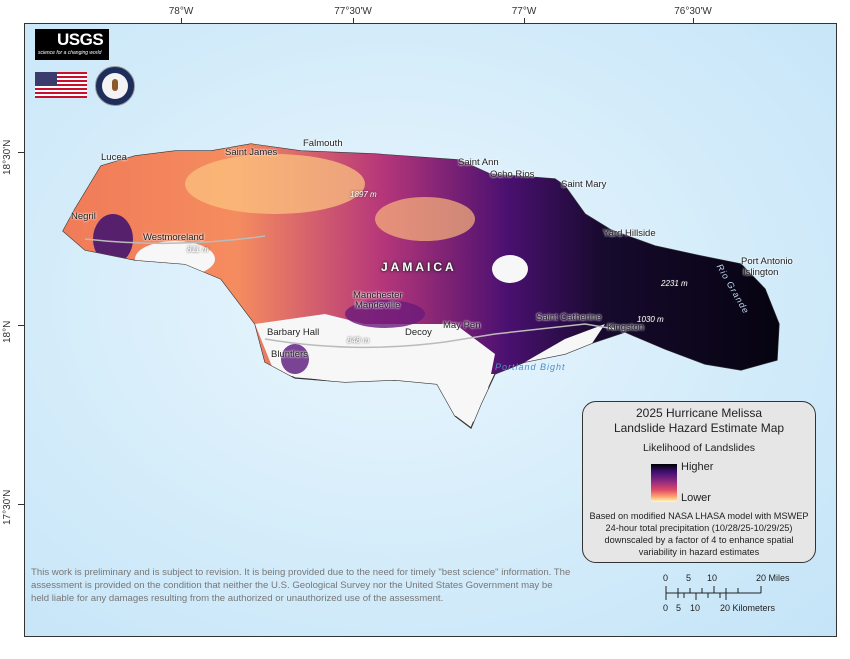 This screenshot has height=659, width=850. Describe the element at coordinates (713, 593) in the screenshot. I see `scale-bar-graphic` at that location.